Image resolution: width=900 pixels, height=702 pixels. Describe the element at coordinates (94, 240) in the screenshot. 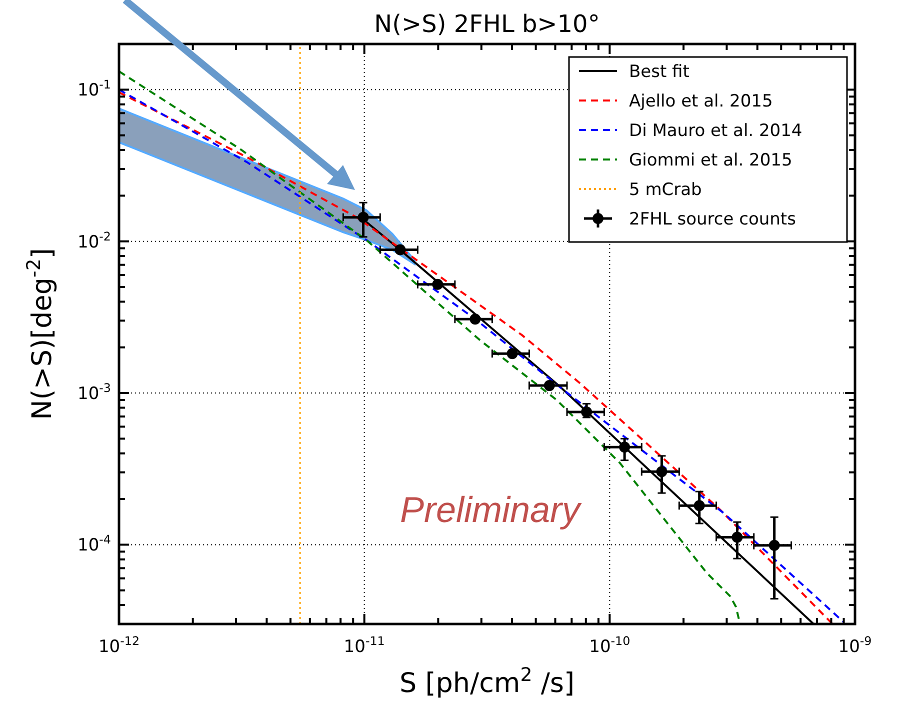

I see `y-tick-label: 10$^{-2}$` at that location.